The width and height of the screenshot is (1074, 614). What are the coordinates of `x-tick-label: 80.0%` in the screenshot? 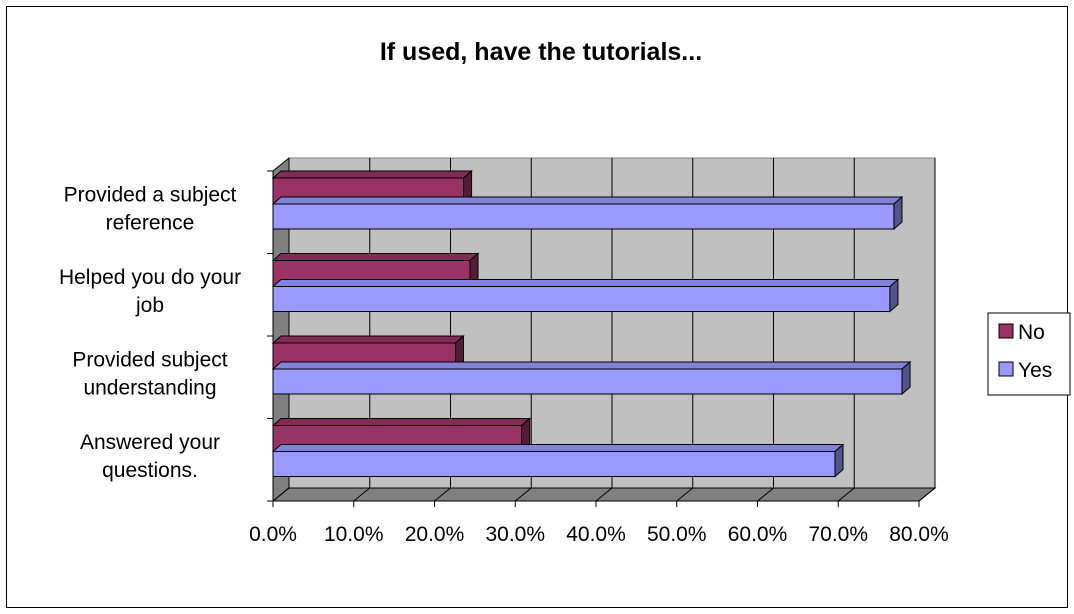 It's located at (919, 534).